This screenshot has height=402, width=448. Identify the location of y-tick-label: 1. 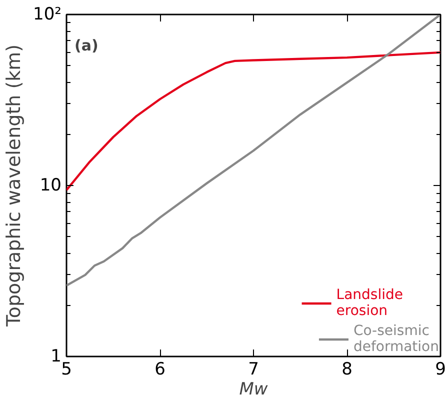
(56, 356).